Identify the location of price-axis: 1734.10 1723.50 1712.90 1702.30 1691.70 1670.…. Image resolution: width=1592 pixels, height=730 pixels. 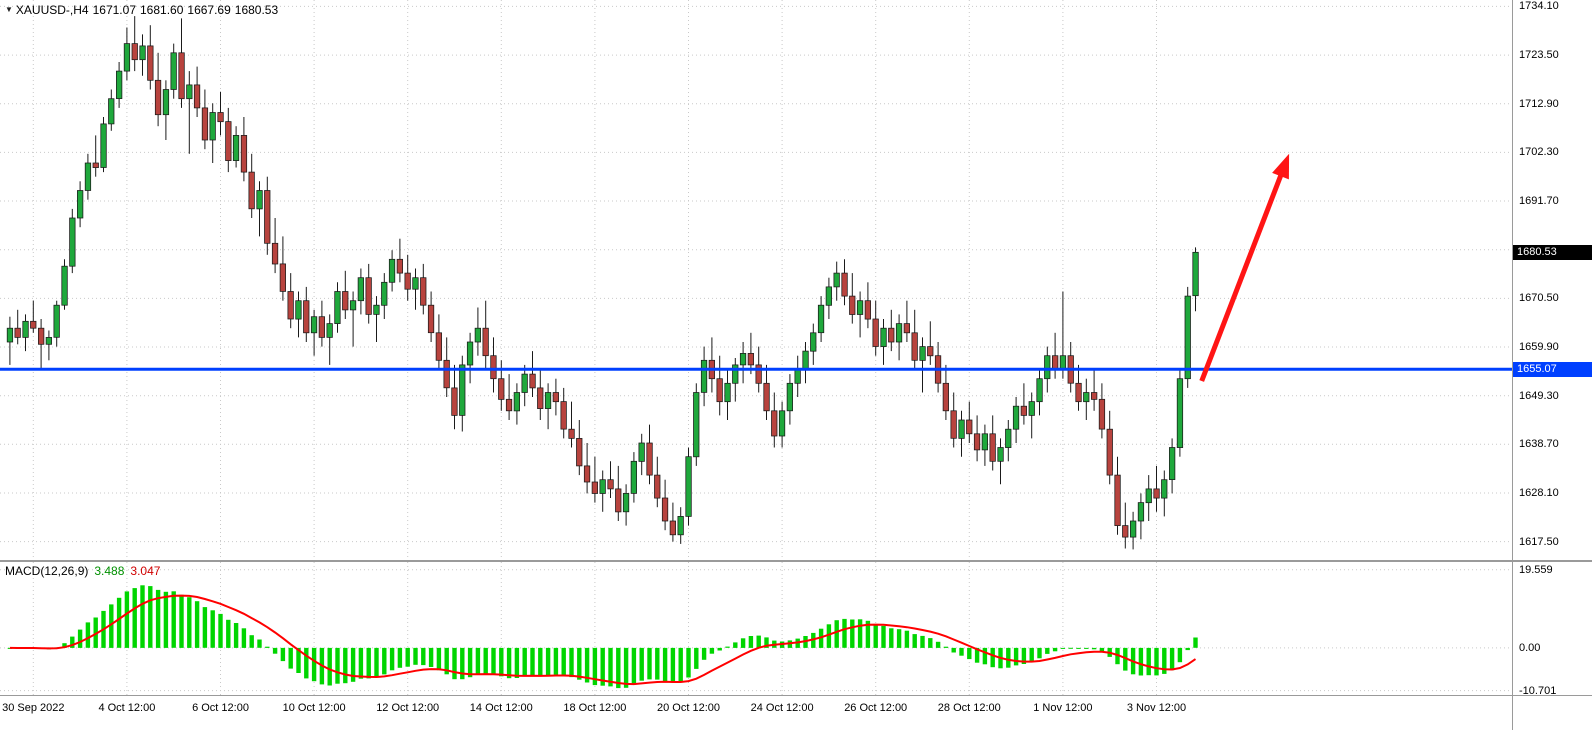
(1552, 365).